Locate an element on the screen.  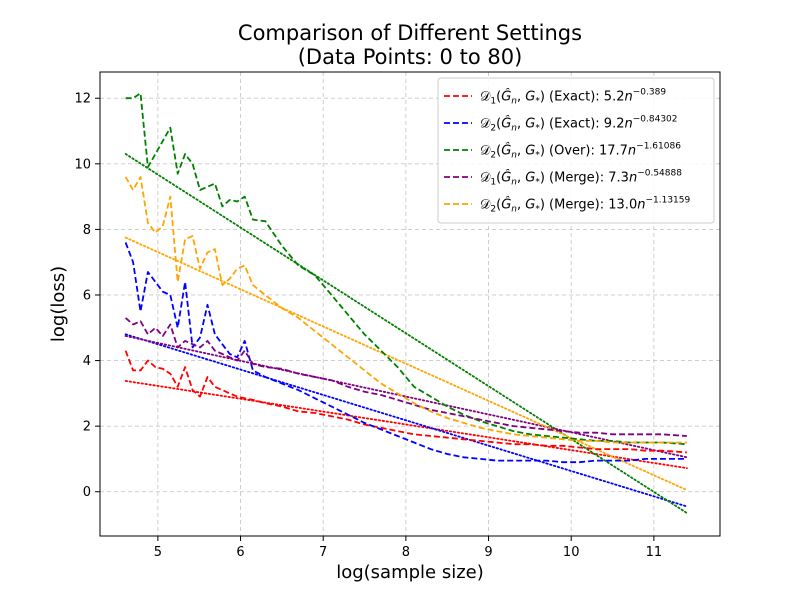
y-axis-ticks: 0 2 4 6 8 10 12 is located at coordinates (87, 296).